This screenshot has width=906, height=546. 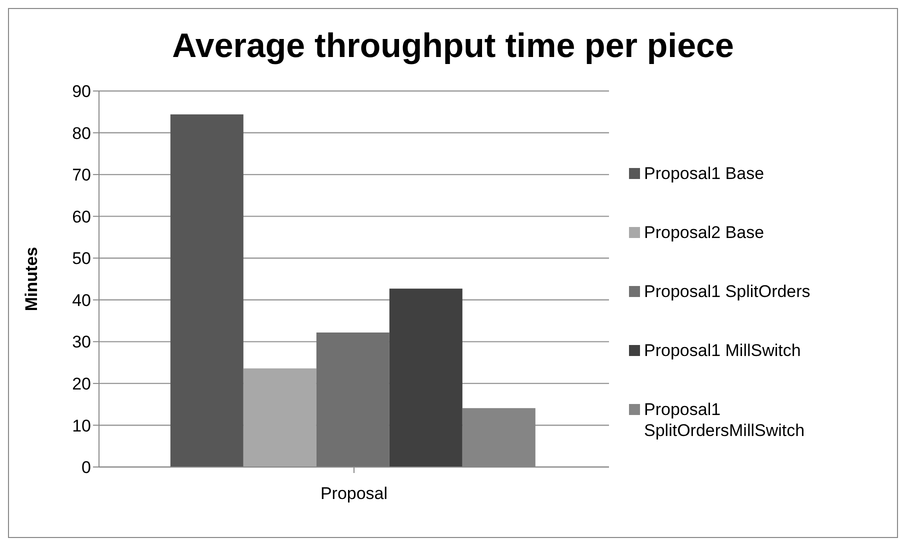 I want to click on y-tick-label: 60, so click(x=81, y=216).